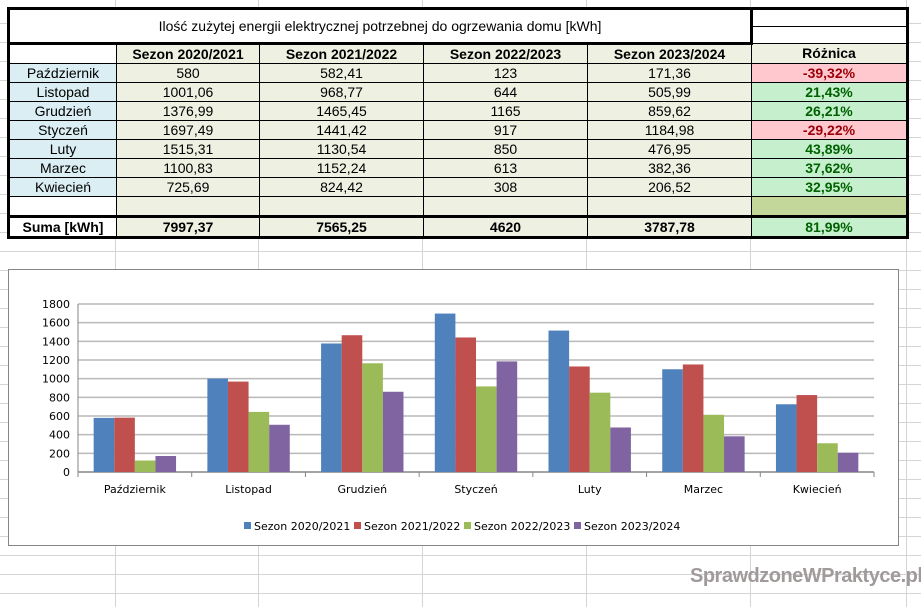 The width and height of the screenshot is (921, 607). Describe the element at coordinates (188, 168) in the screenshot. I see `value-cell: 1100,83` at that location.